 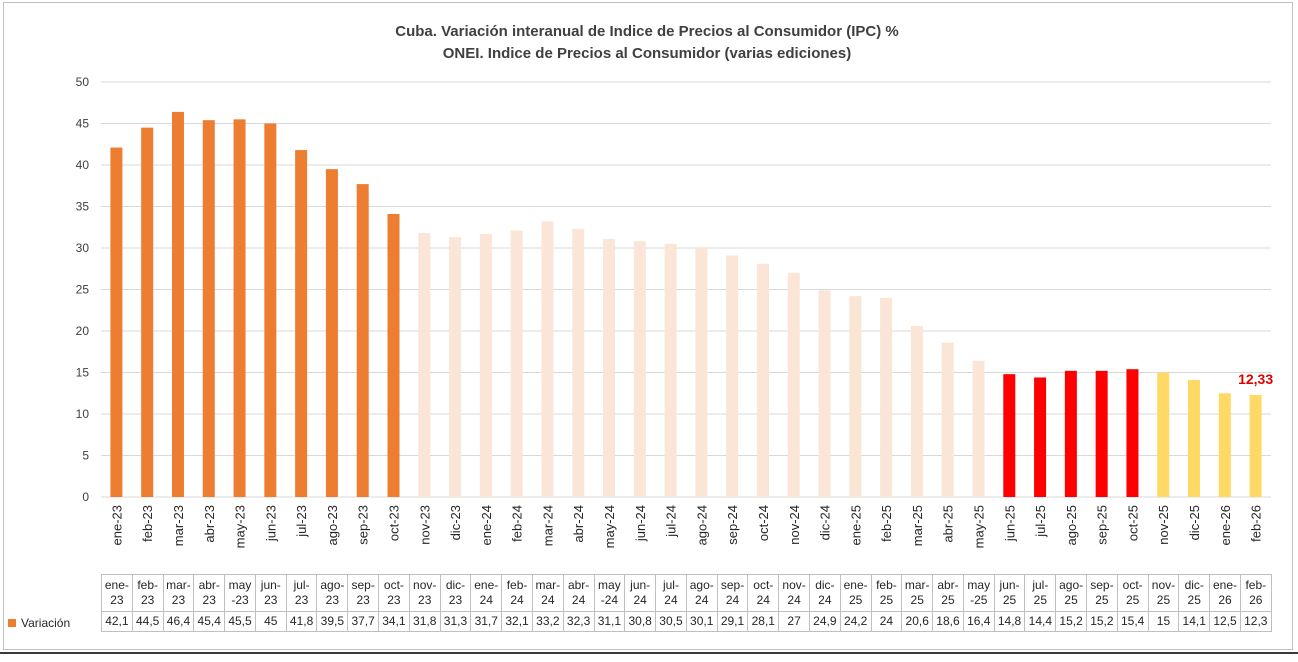 I want to click on y-tick-label: 40, so click(x=83, y=165).